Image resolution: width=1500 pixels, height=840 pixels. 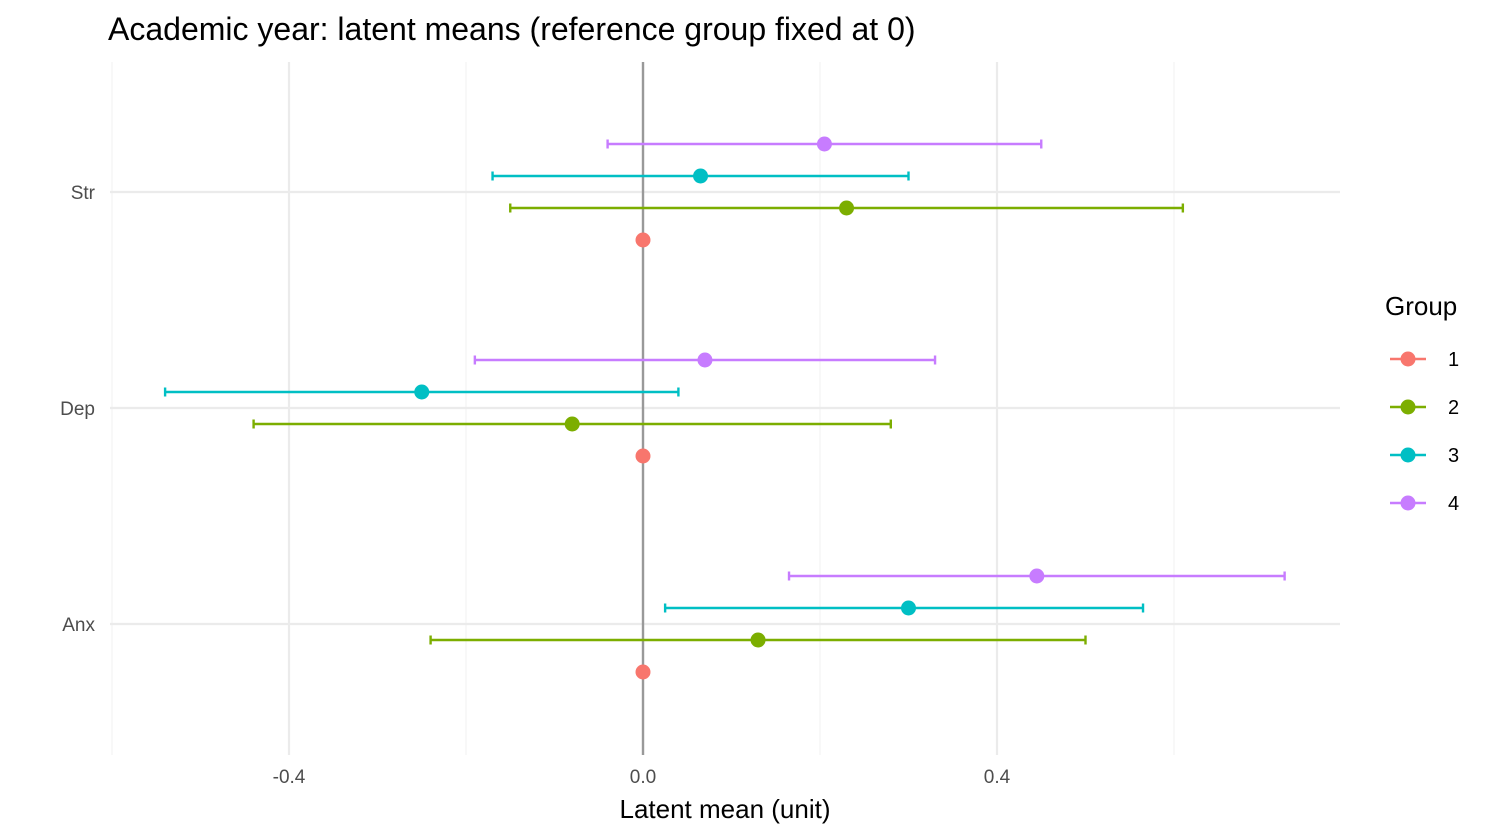 I want to click on legend-item-2: 2, so click(x=1424, y=408).